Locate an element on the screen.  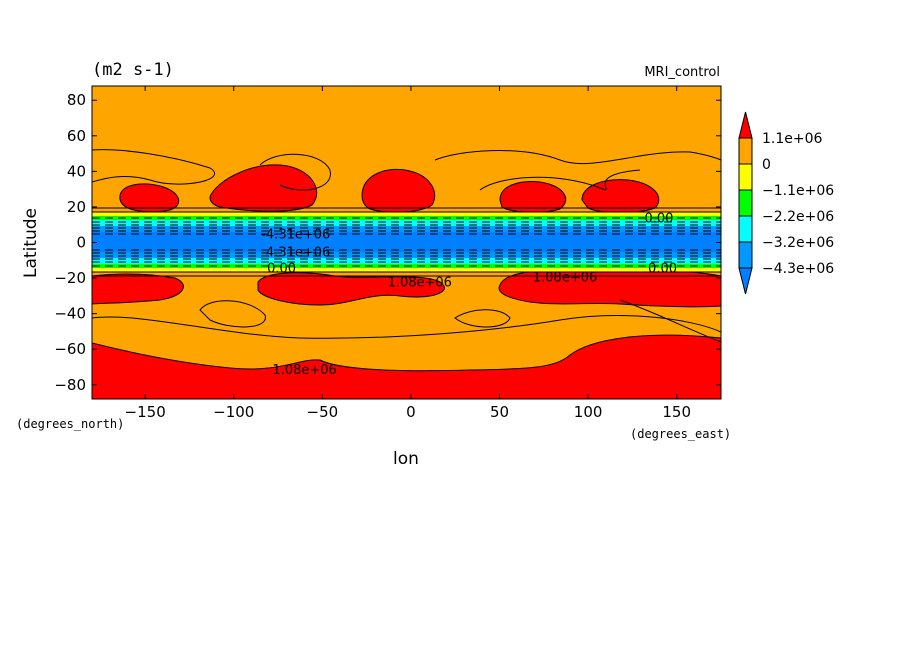
x-unit-label: (degrees_east) is located at coordinates (680, 434).